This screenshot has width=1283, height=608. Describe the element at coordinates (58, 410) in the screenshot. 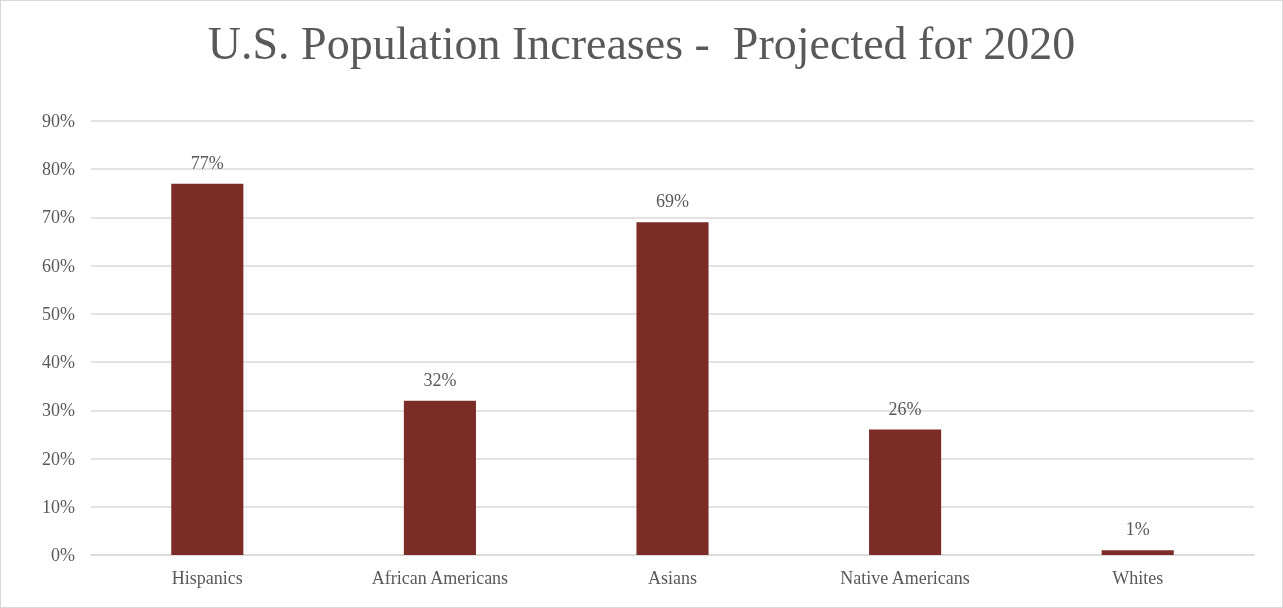

I see `y-tick-label: 30%` at that location.